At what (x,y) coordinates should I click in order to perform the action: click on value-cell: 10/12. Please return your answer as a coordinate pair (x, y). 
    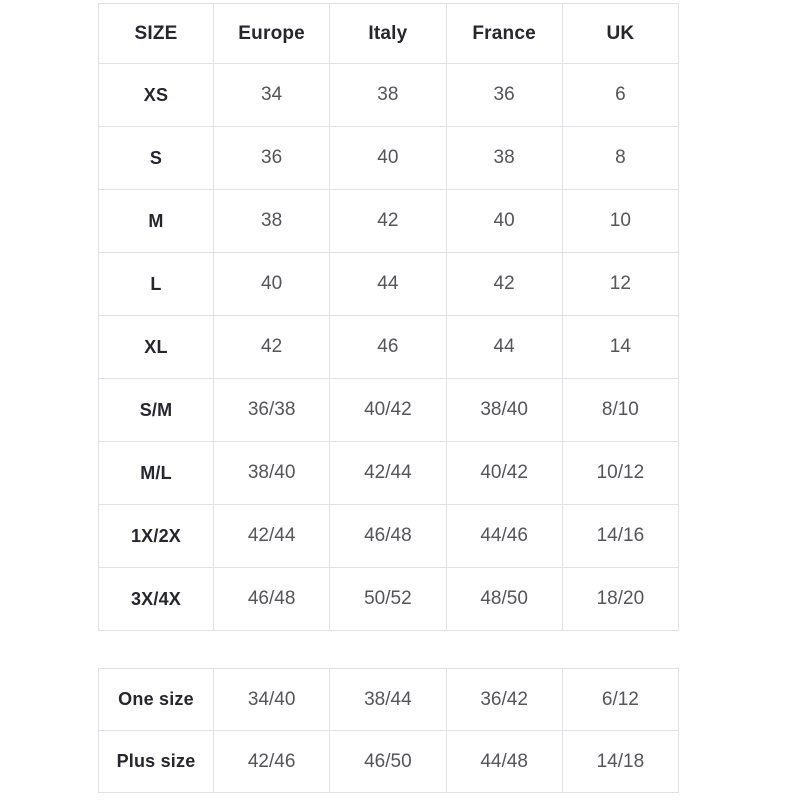
    Looking at the image, I should click on (620, 473).